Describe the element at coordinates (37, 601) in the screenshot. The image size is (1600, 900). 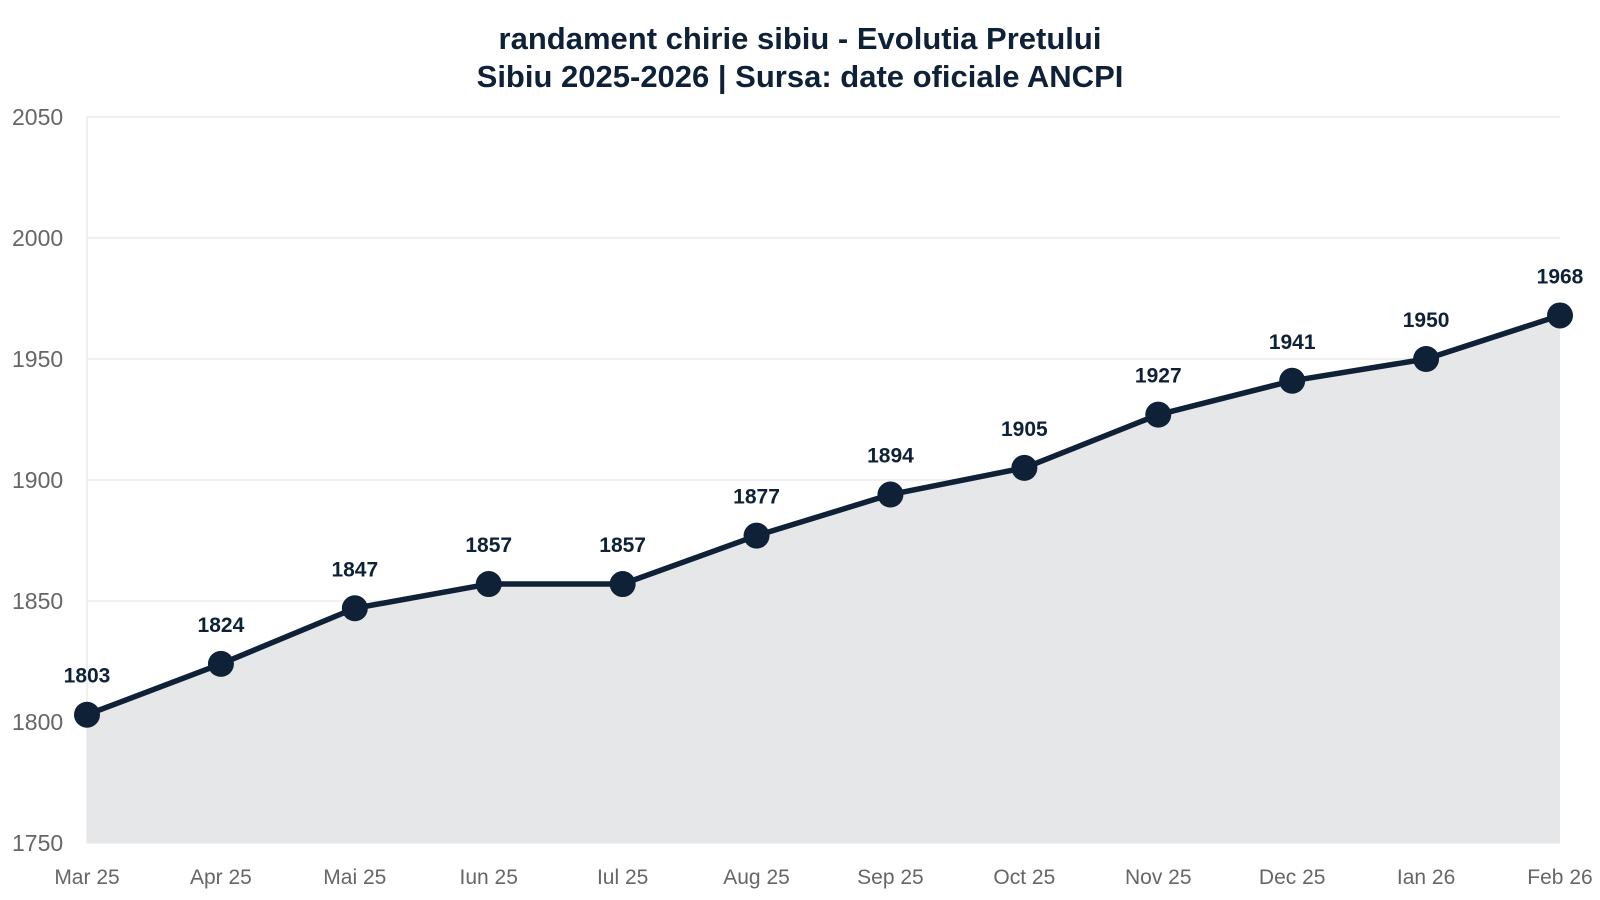
I see `y-tick-label: 1850` at that location.